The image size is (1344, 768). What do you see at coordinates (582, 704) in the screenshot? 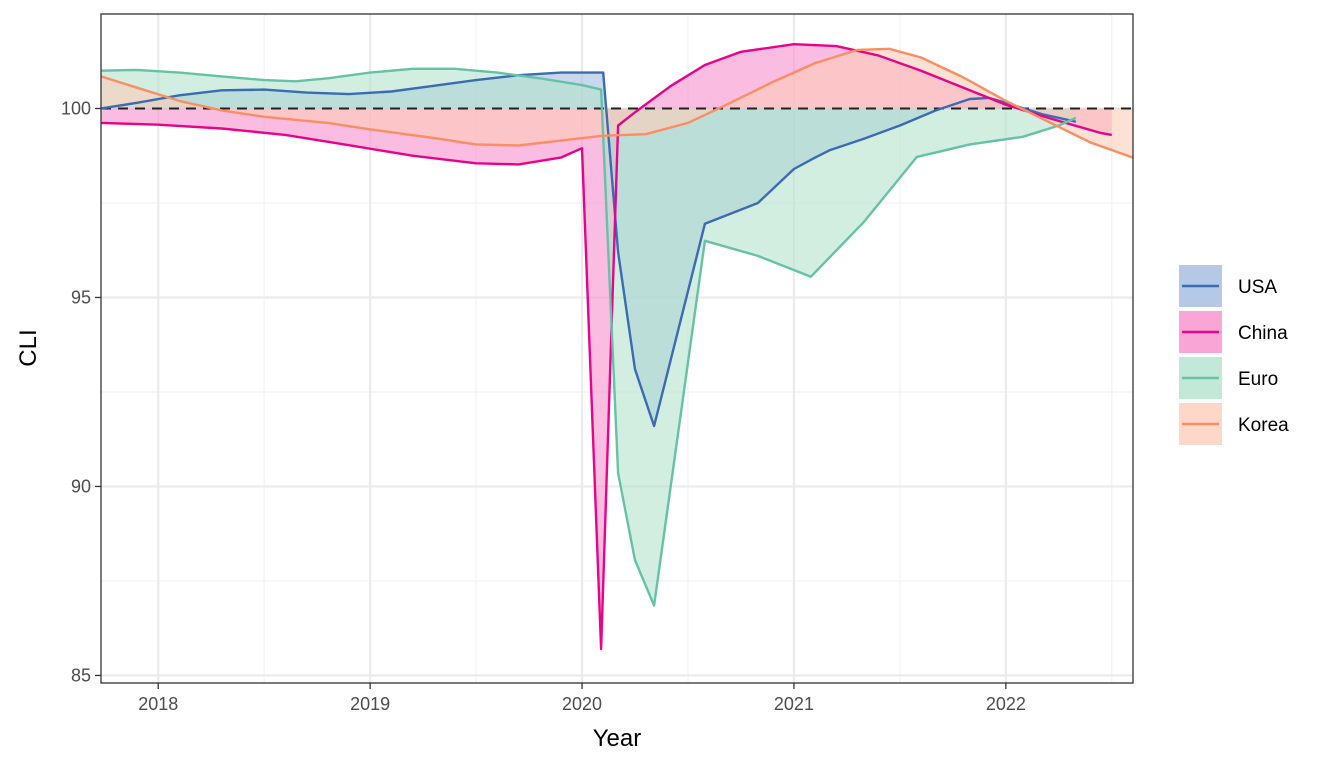
I see `x-tick-label: 2020` at bounding box center [582, 704].